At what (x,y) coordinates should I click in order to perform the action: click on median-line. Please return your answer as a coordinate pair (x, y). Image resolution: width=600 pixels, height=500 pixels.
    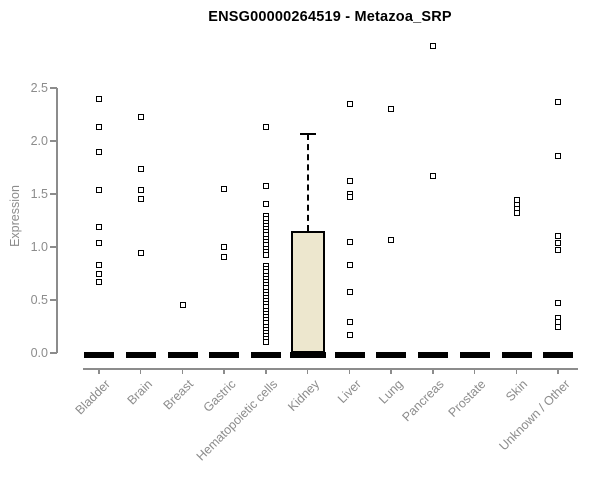
    Looking at the image, I should click on (307, 355).